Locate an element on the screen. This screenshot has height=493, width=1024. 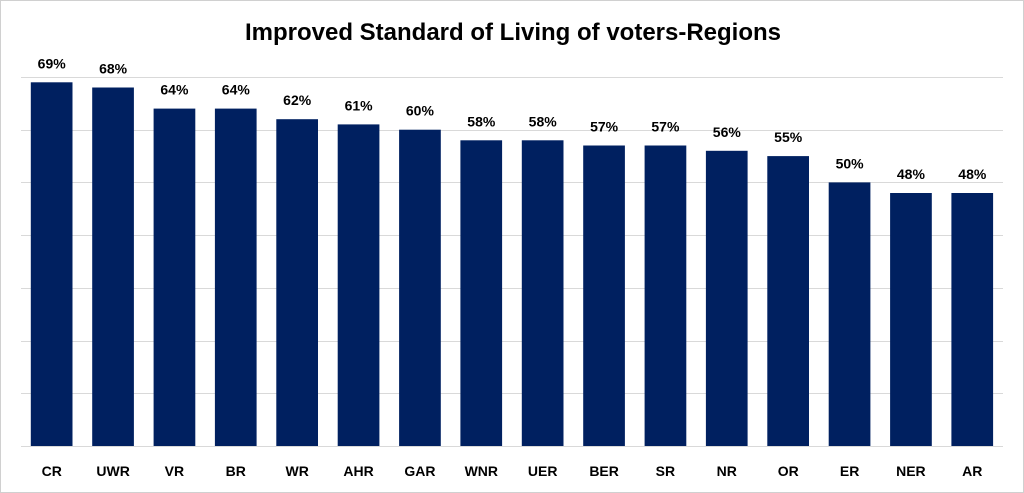
bar-or is located at coordinates (788, 301).